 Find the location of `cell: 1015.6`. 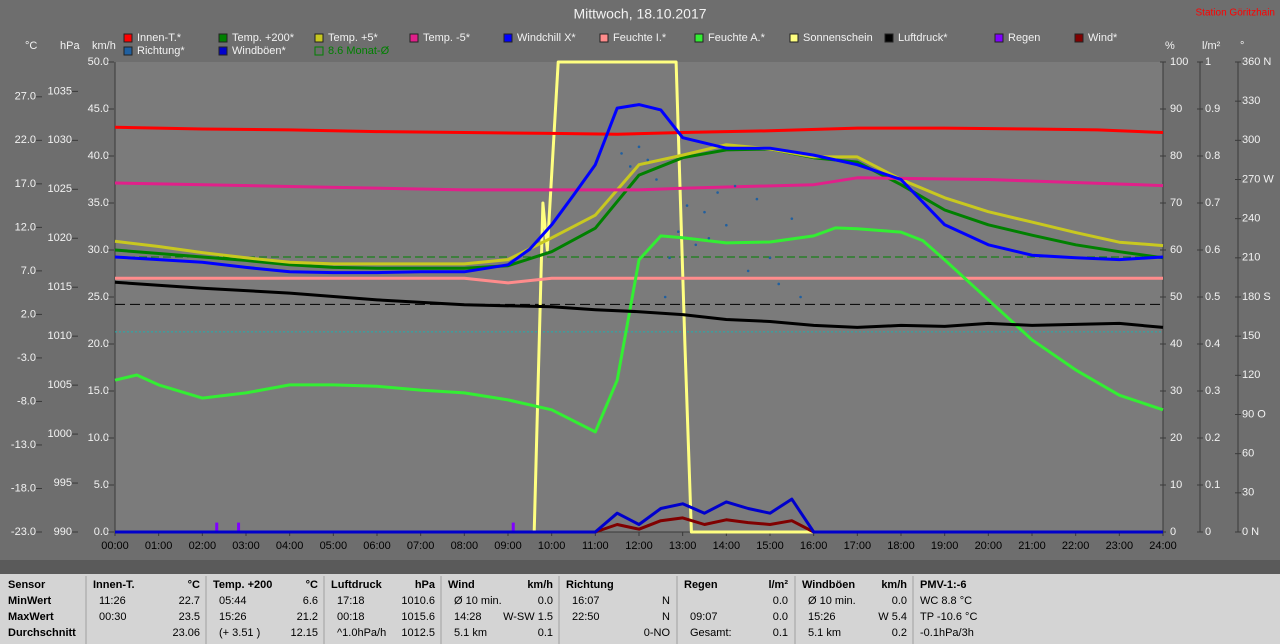

cell: 1015.6 is located at coordinates (418, 617).